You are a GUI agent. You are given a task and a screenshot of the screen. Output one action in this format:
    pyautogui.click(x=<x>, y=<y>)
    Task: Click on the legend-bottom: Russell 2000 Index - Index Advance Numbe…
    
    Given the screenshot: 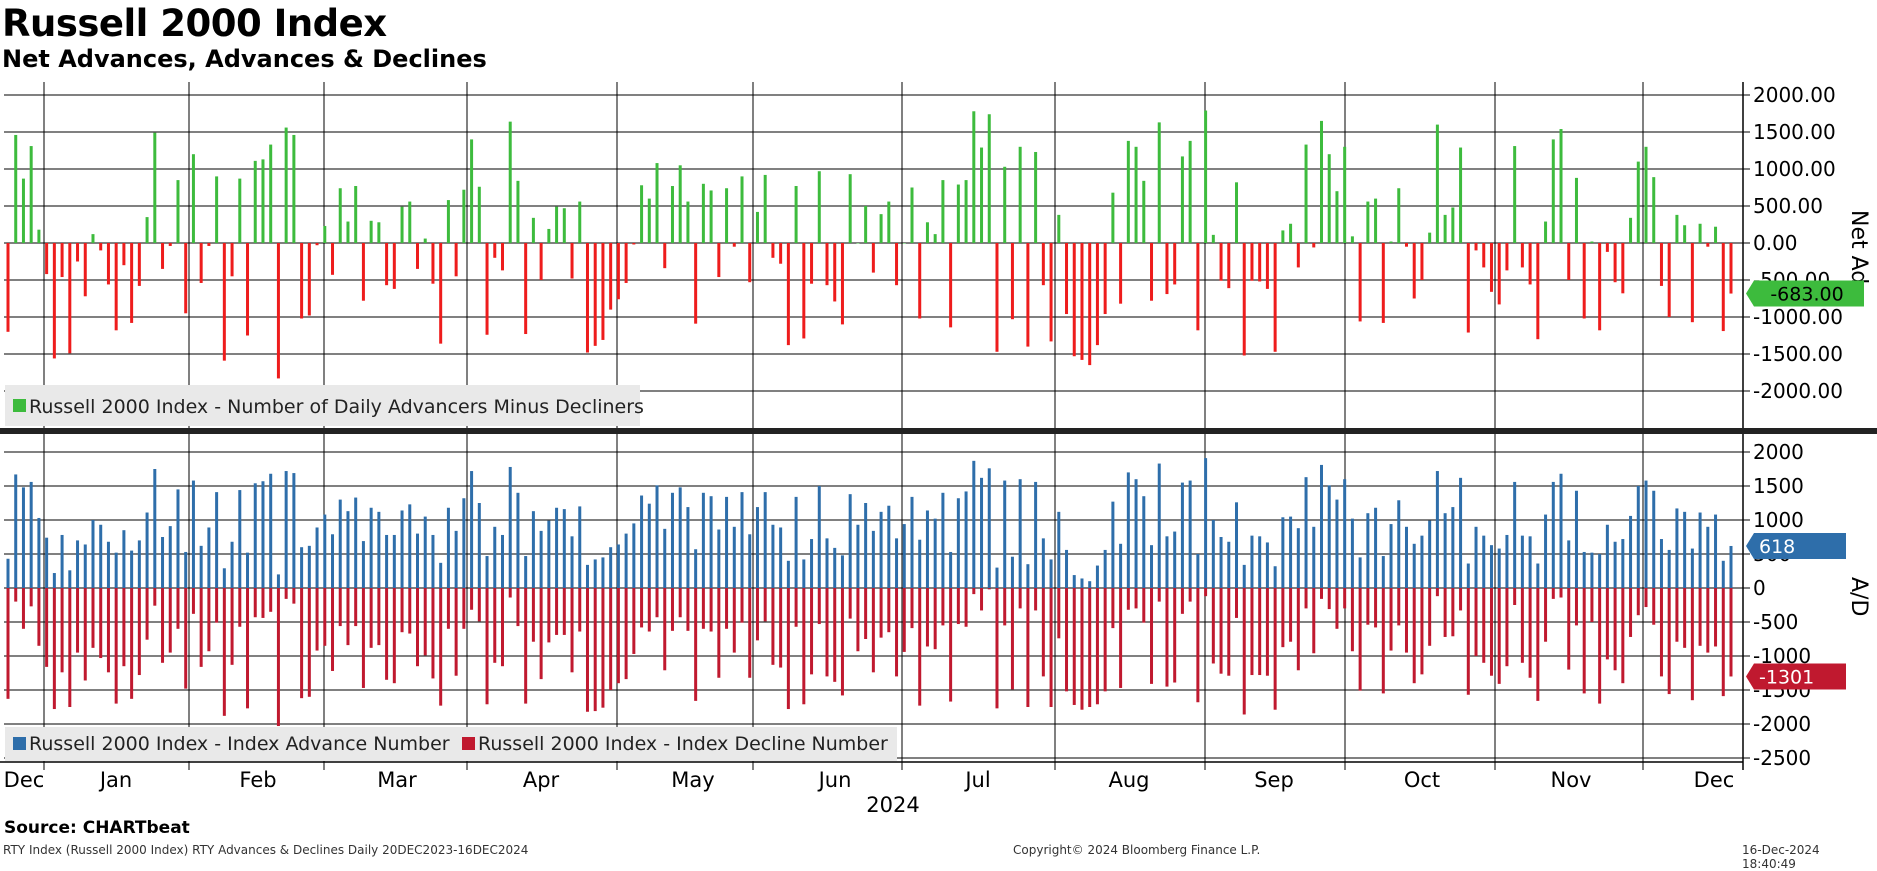 What is the action you would take?
    pyautogui.click(x=451, y=744)
    